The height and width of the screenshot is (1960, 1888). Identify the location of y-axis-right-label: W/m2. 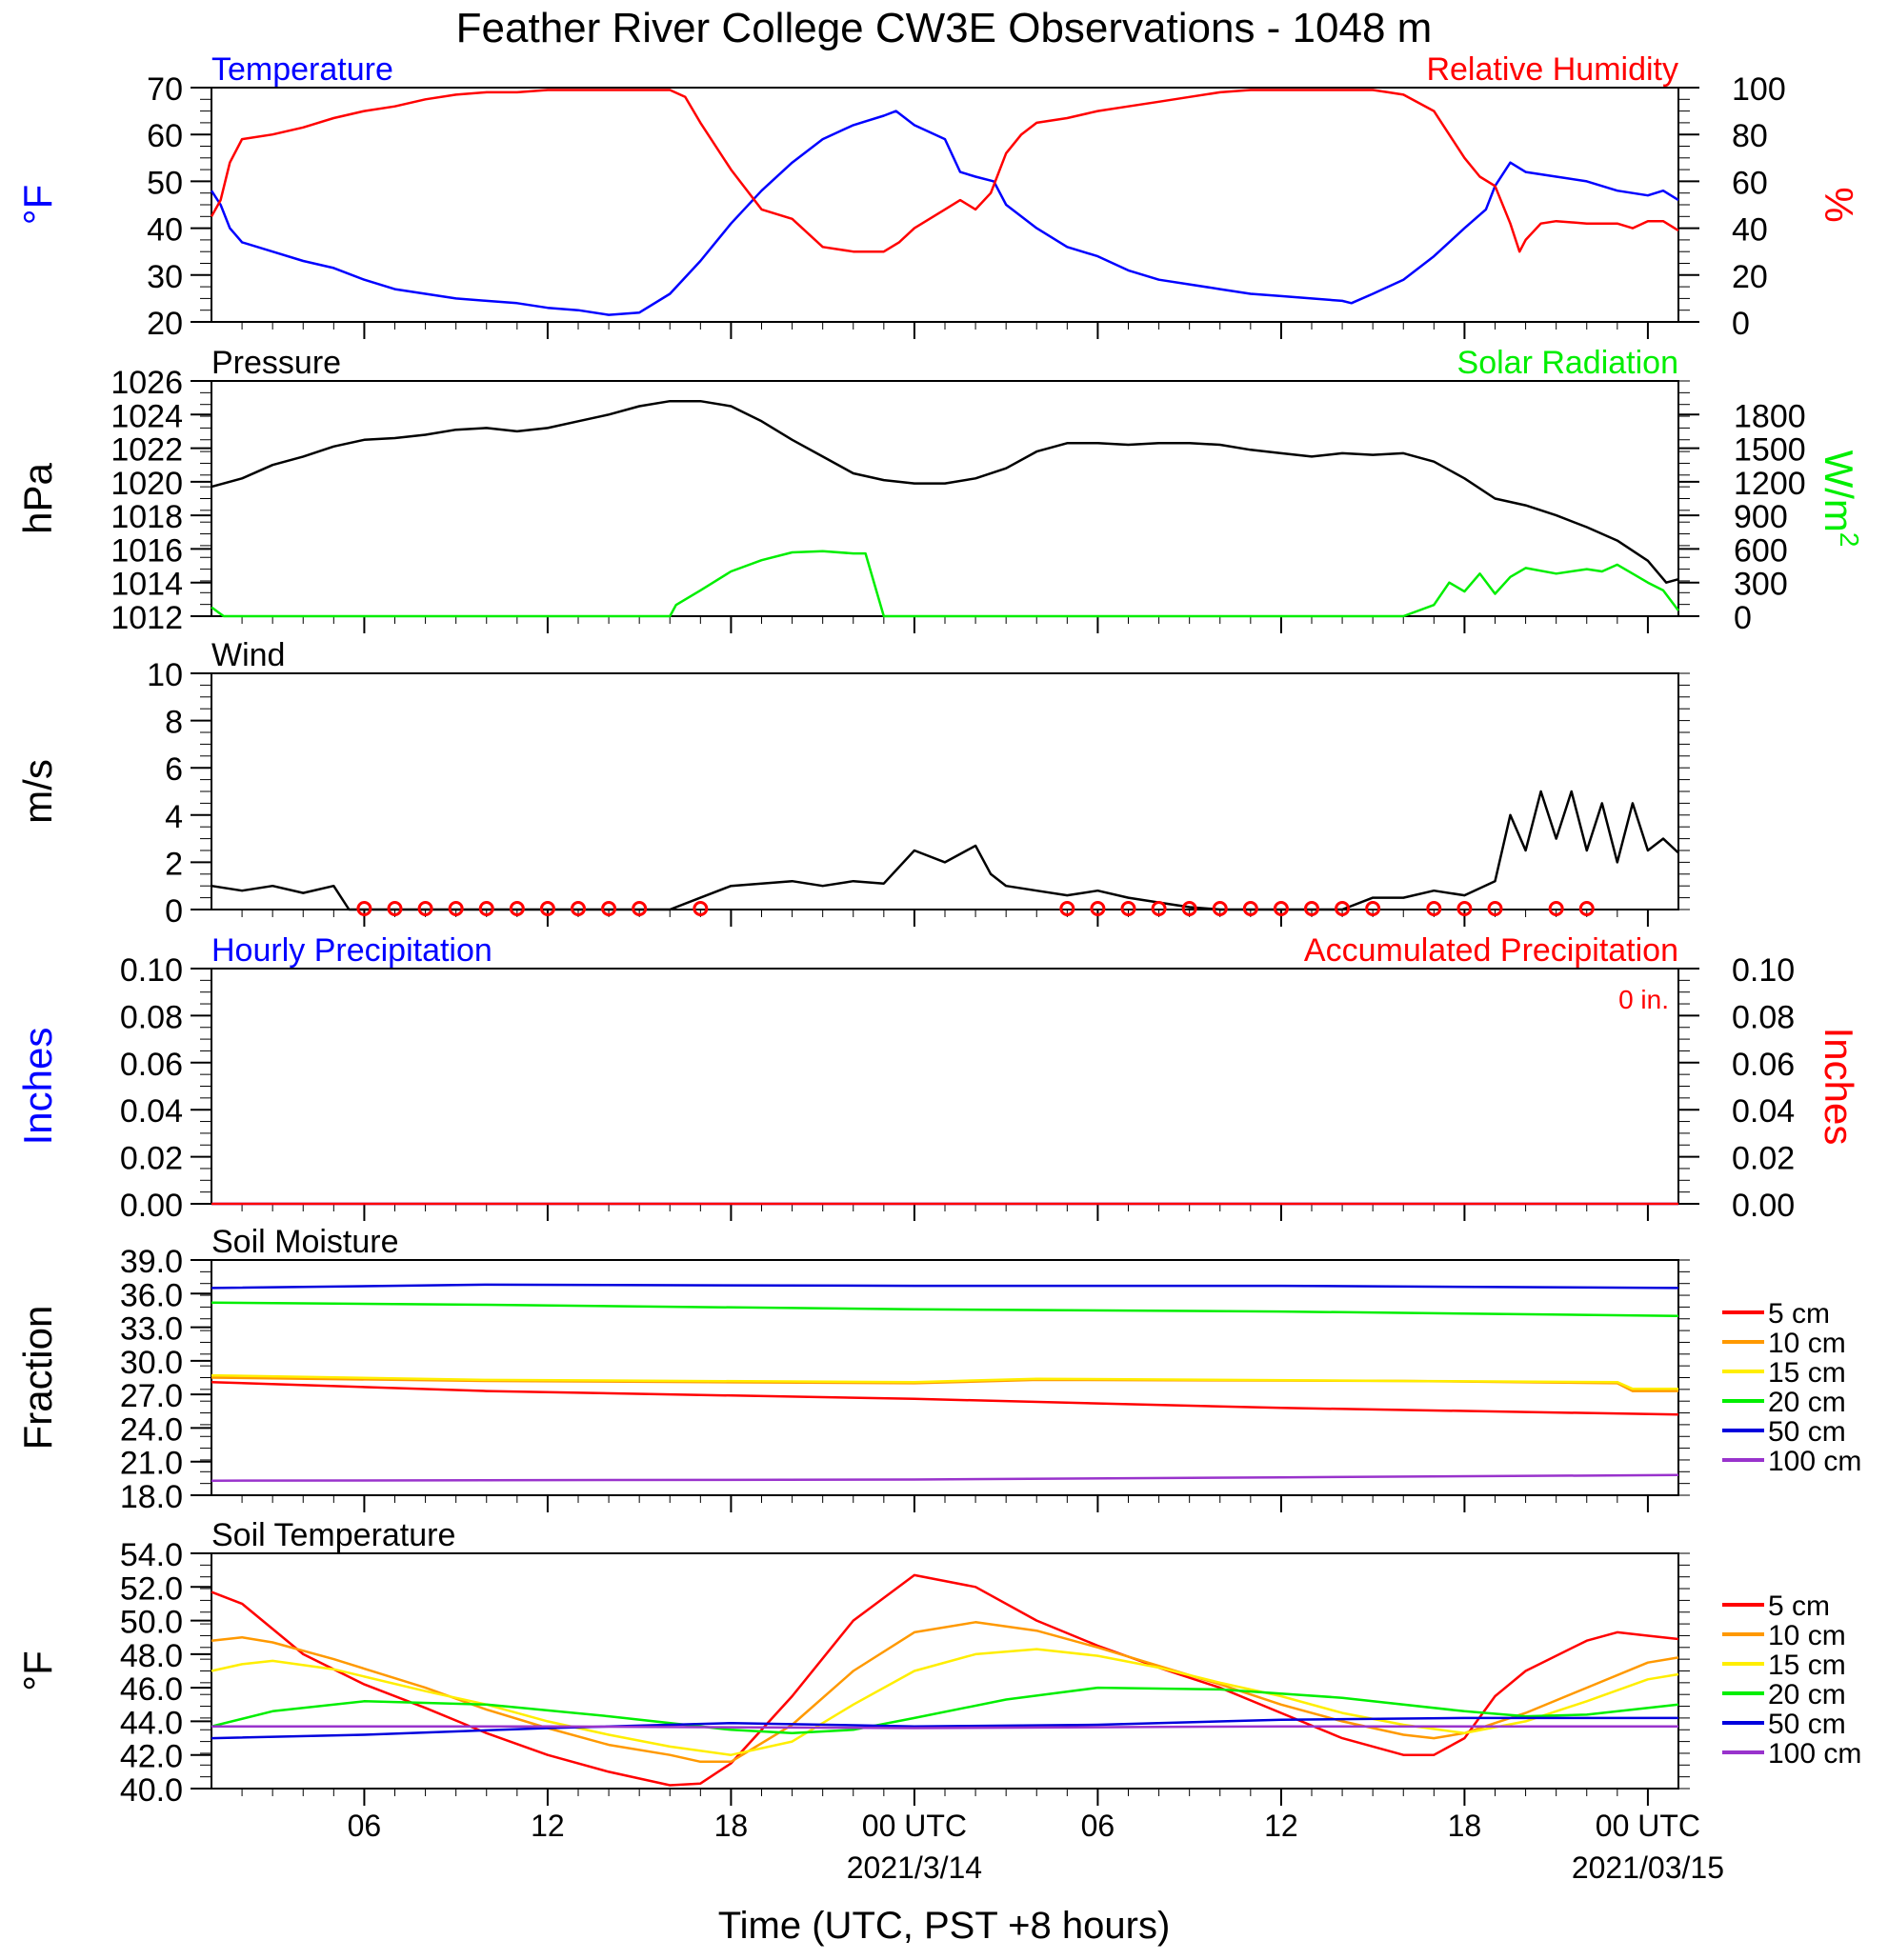
(1840, 499).